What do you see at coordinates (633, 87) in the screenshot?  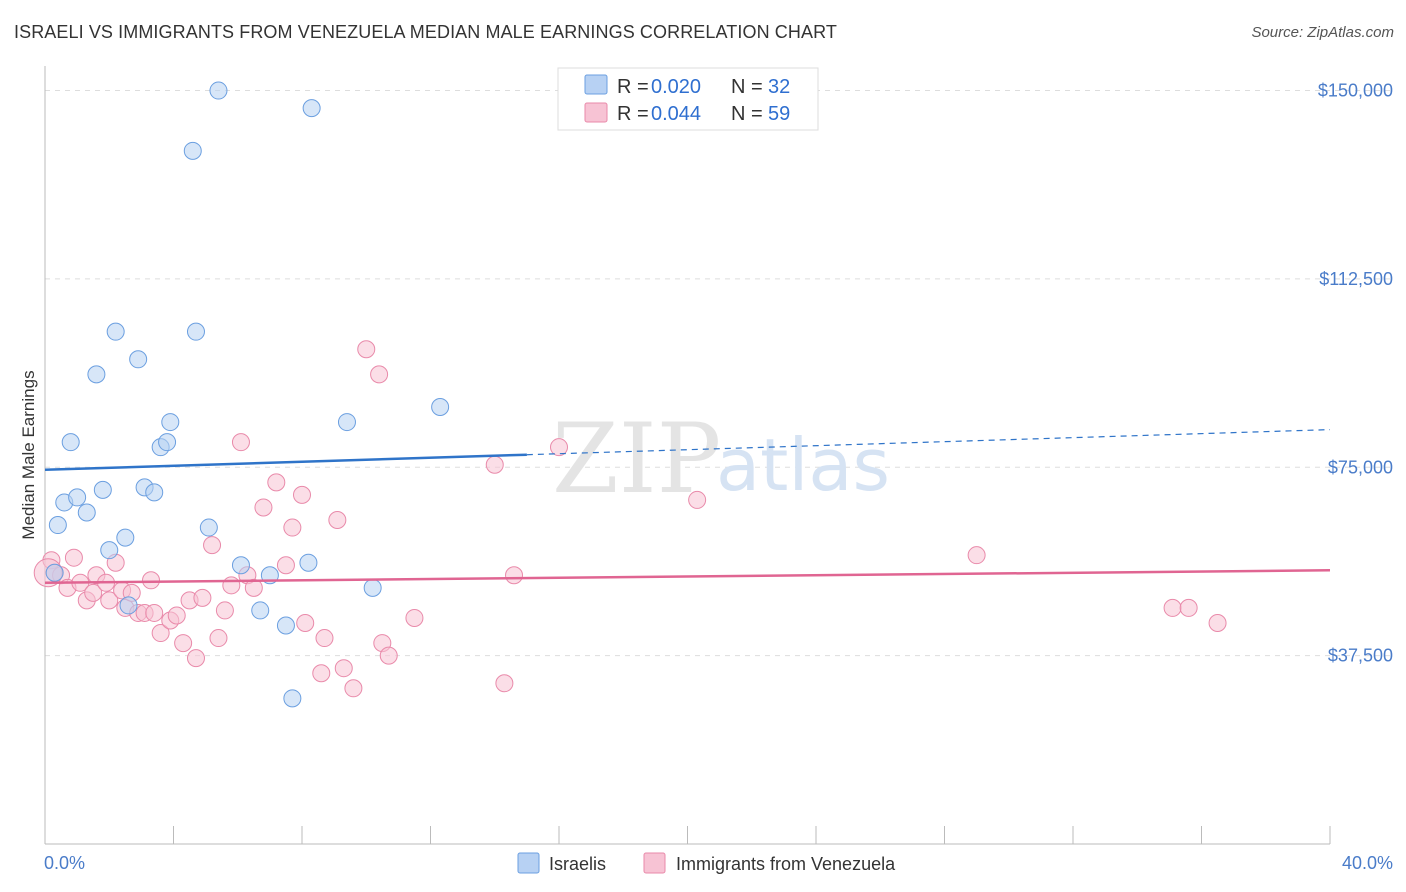 I see `legend-r-label-israelis: R =` at bounding box center [633, 87].